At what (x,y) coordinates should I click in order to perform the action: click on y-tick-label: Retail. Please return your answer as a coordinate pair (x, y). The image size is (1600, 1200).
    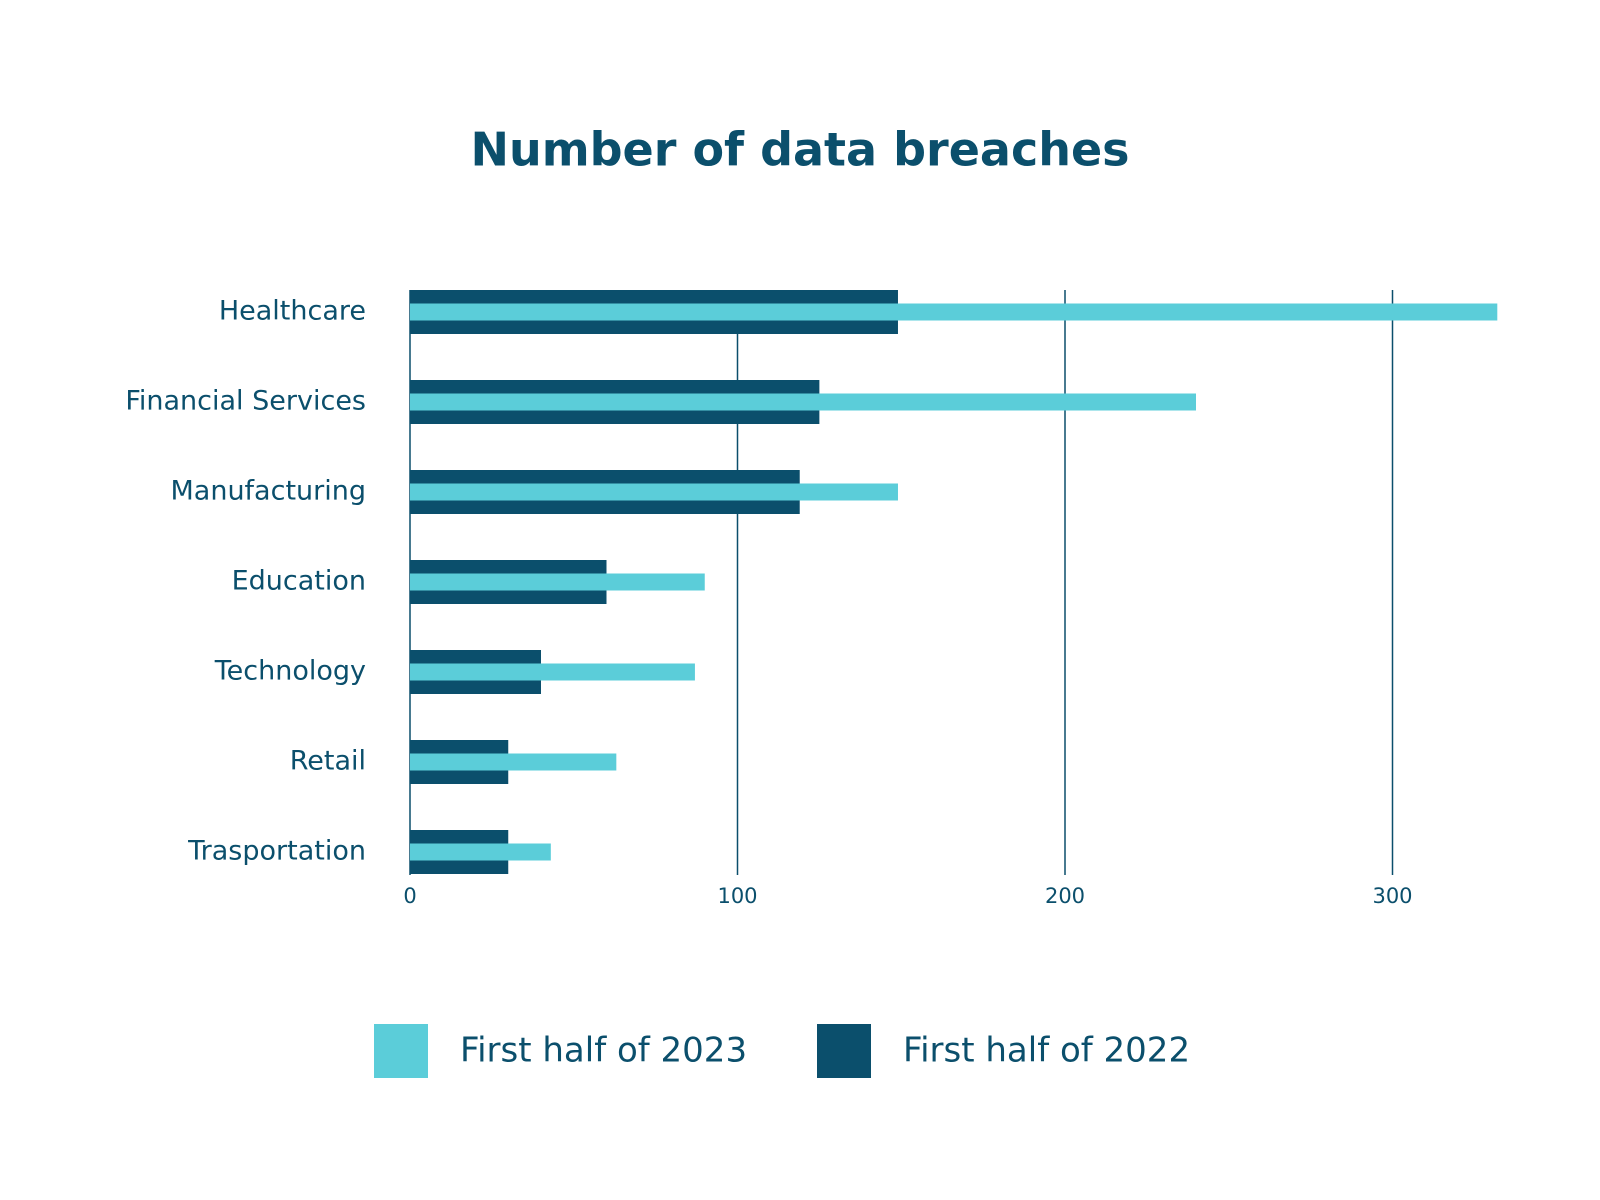
    Looking at the image, I should click on (328, 761).